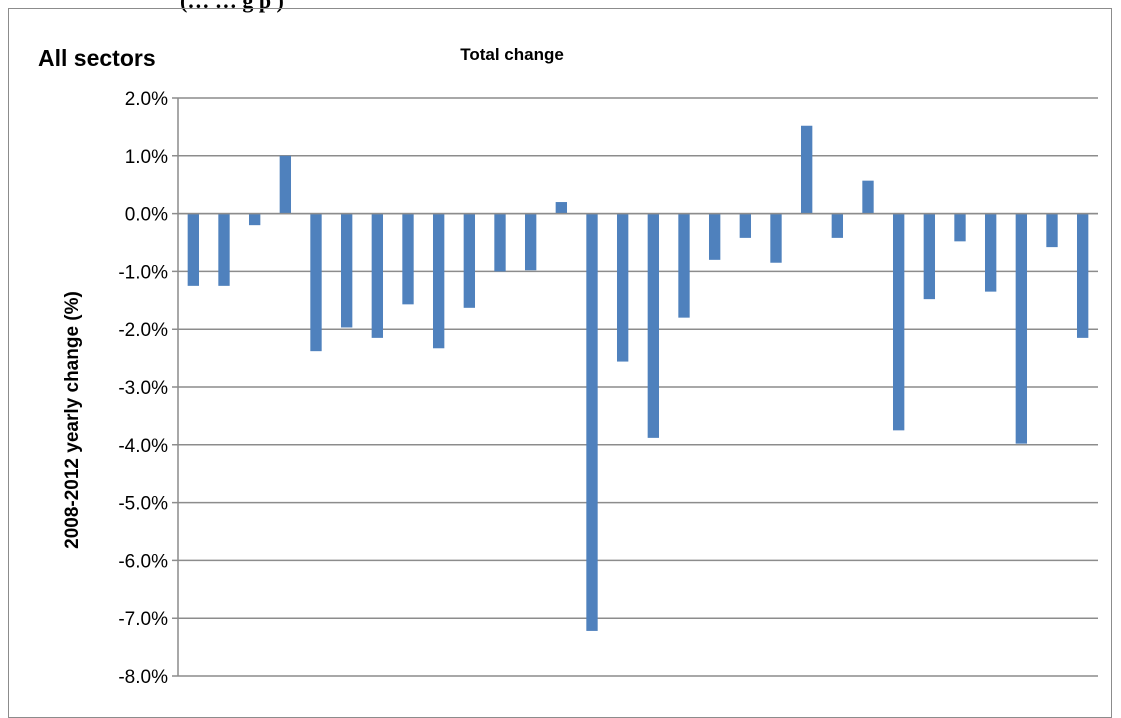 The height and width of the screenshot is (718, 1121). I want to click on y-tick-label: 0.0%, so click(146, 215).